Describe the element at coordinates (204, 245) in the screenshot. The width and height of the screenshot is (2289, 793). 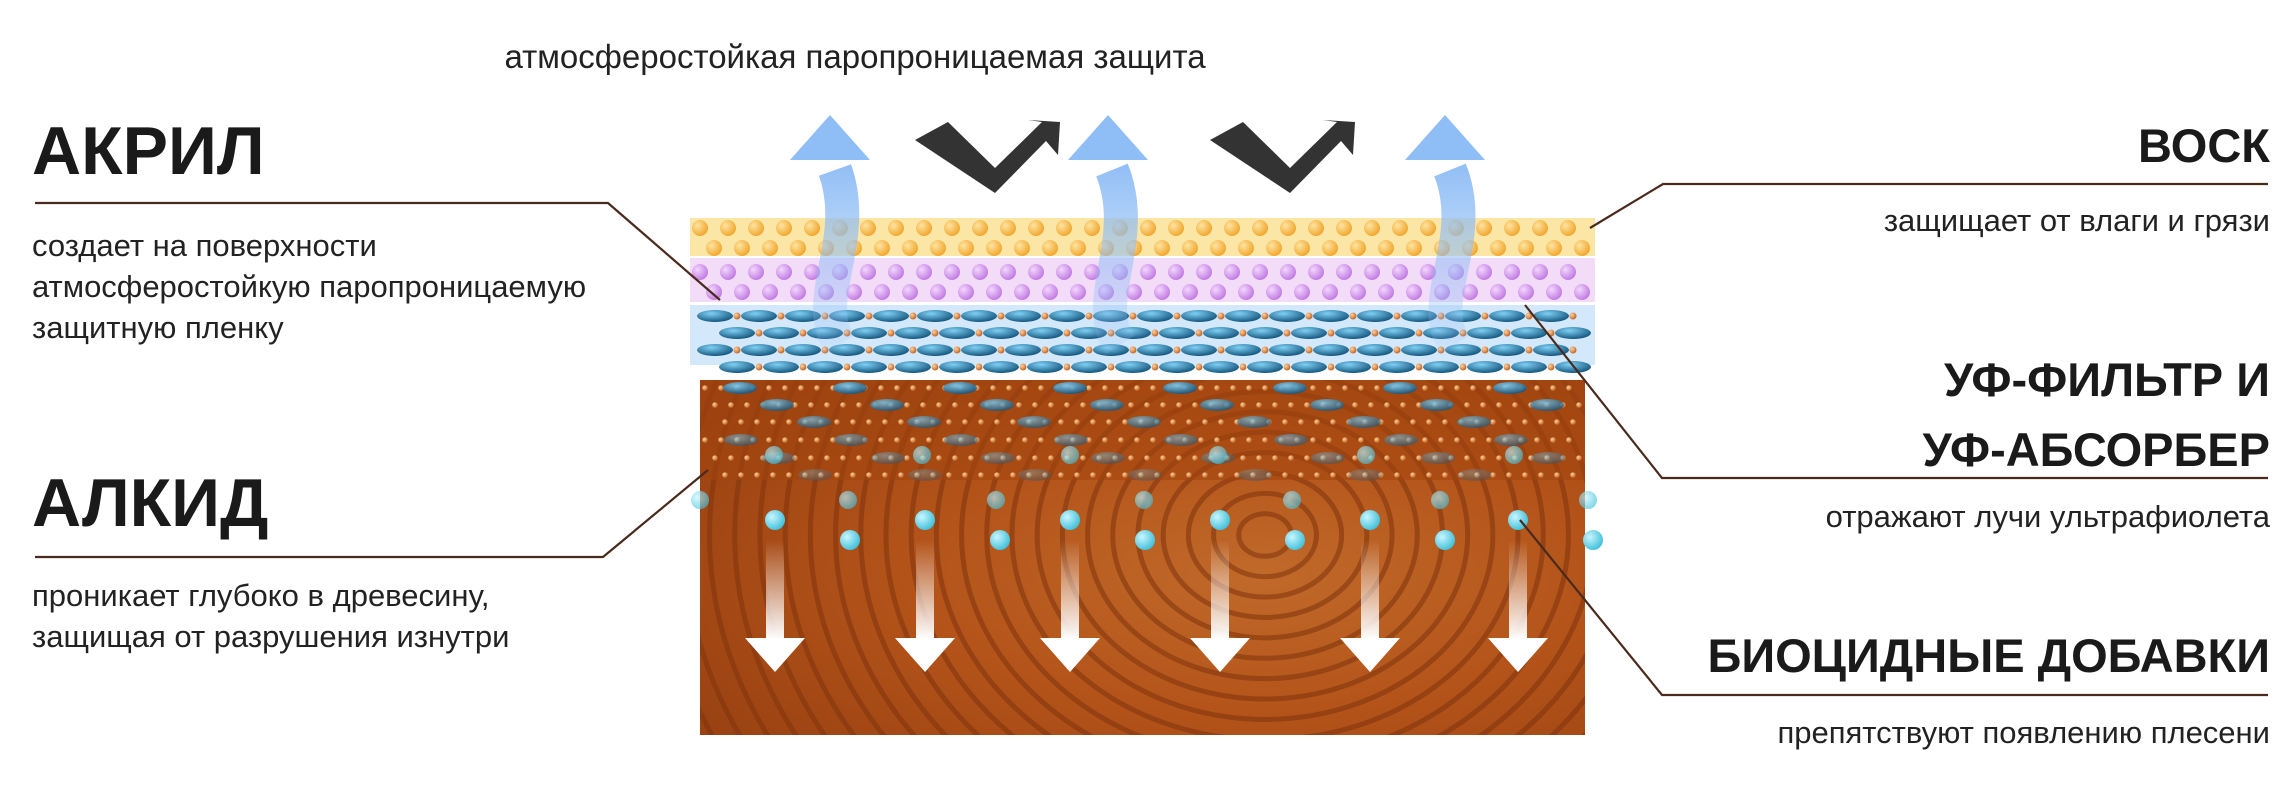
I see `akril-desc-line: создает на поверхности` at that location.